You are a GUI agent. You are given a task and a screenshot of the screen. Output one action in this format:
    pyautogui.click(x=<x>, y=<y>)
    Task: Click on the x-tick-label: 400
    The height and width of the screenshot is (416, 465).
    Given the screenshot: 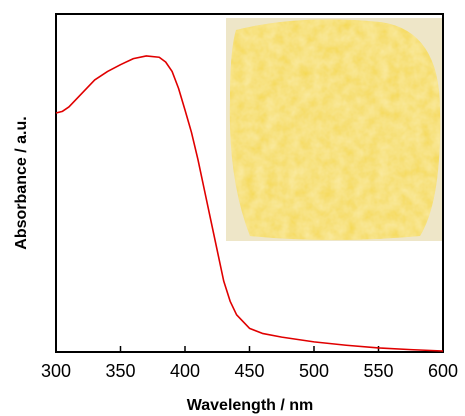 What is the action you would take?
    pyautogui.click(x=185, y=371)
    